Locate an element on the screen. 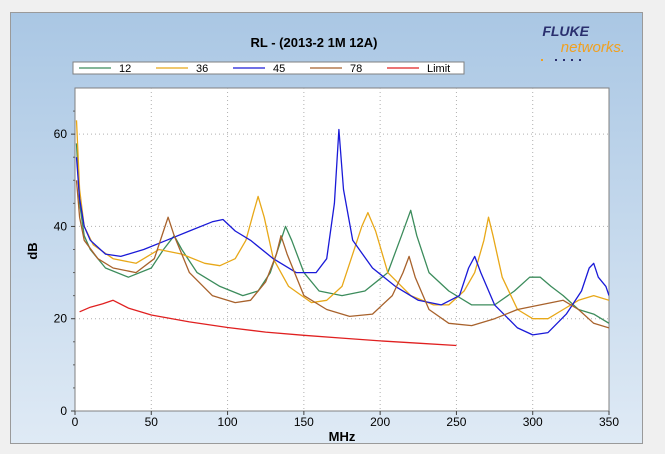 This screenshot has width=665, height=454. legend-label: 45 is located at coordinates (279, 69).